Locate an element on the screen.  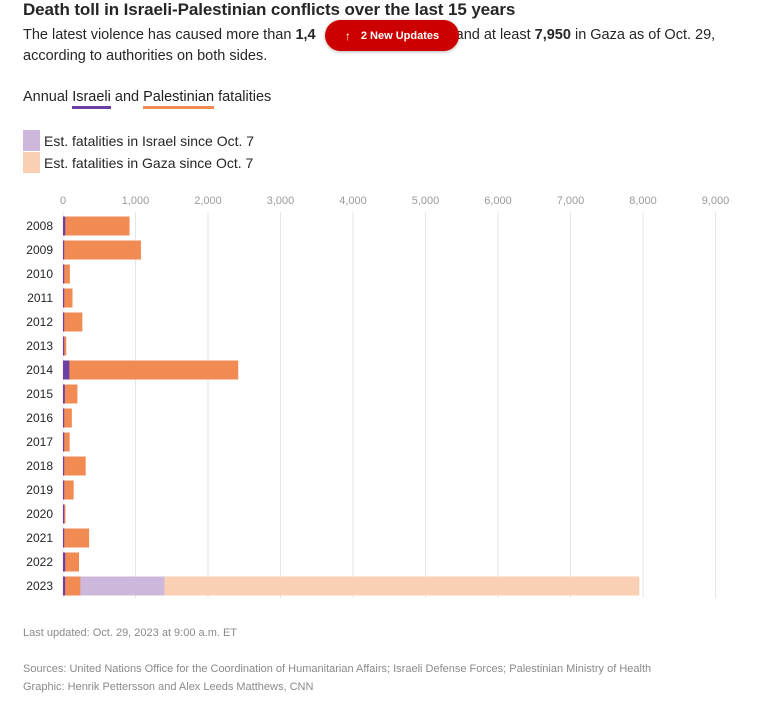
y-category-label: 2016 is located at coordinates (39, 418).